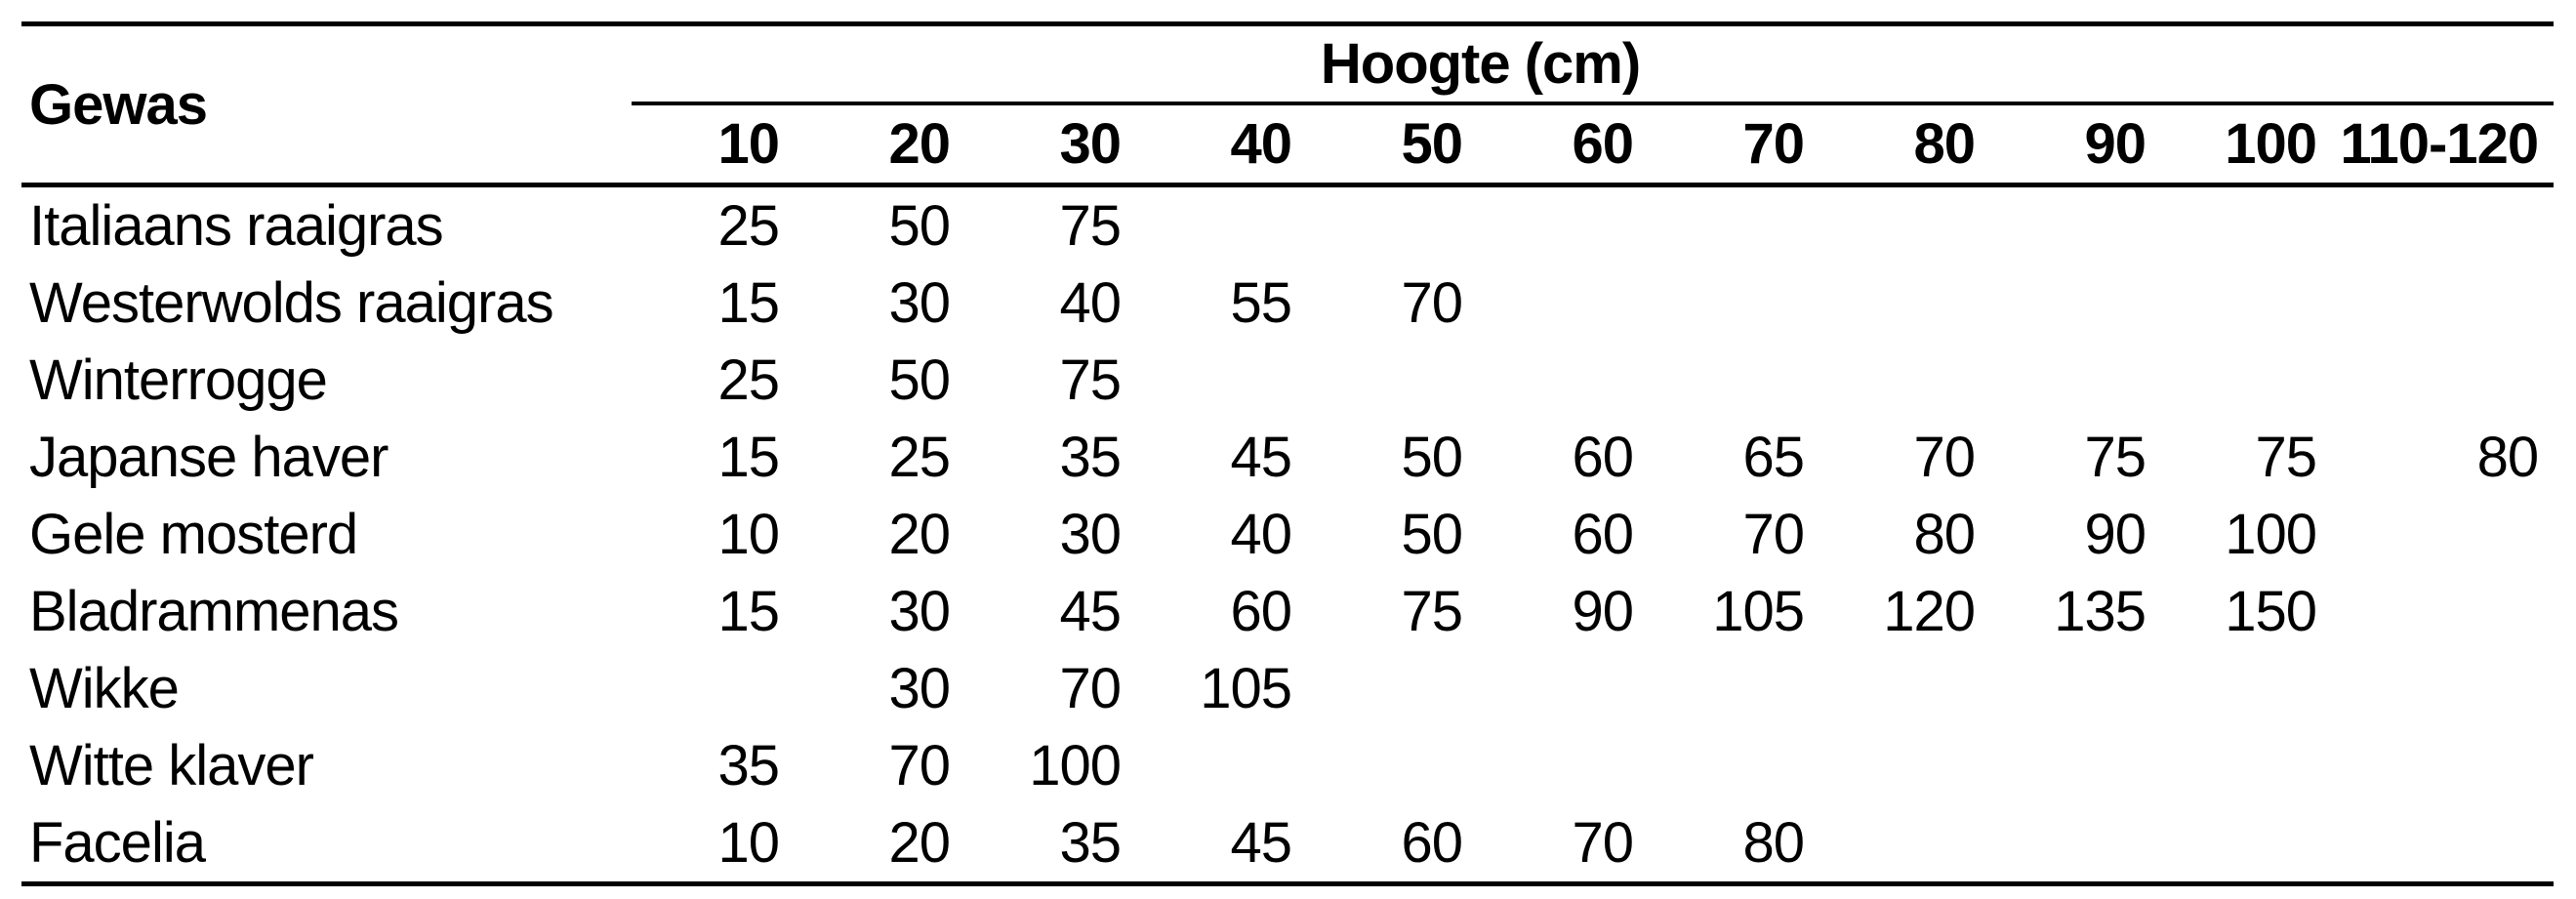 The image size is (2576, 899). Describe the element at coordinates (887, 145) in the screenshot. I see `column-header-20: 20` at that location.